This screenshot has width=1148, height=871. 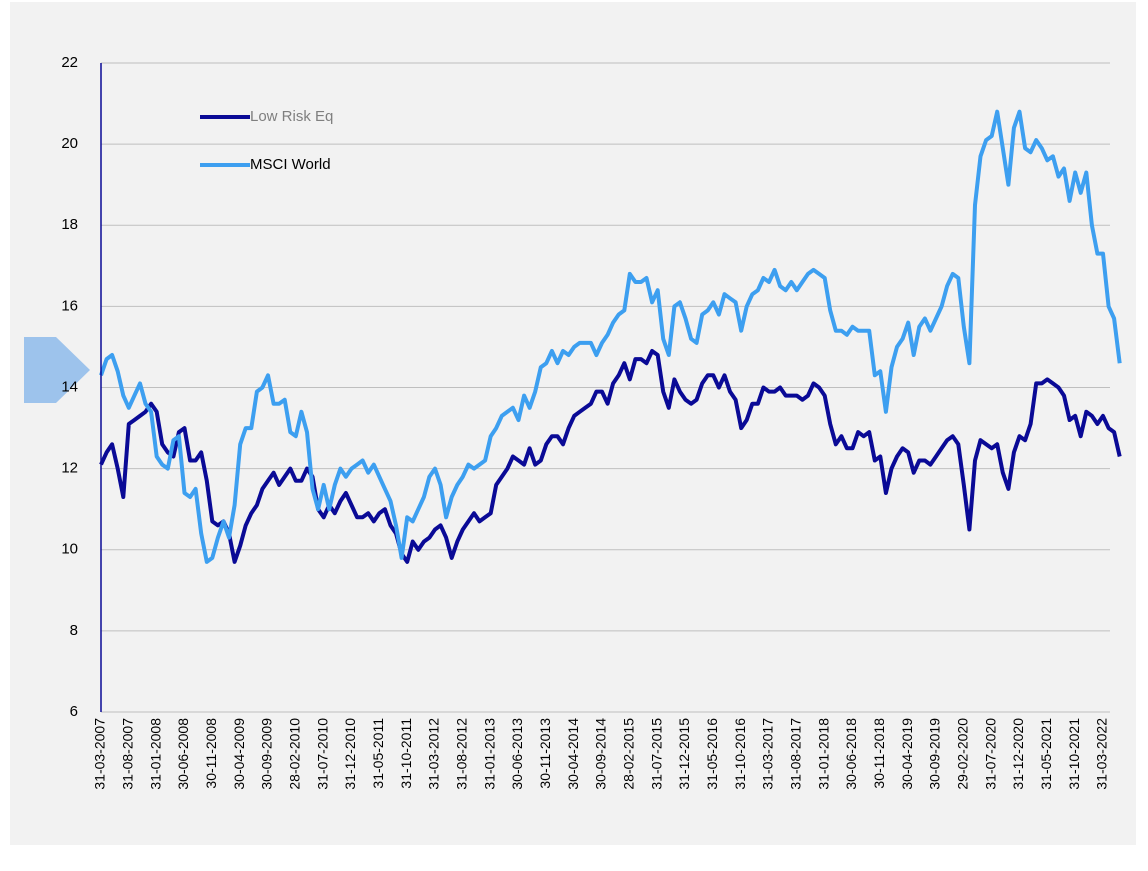 What do you see at coordinates (57, 370) in the screenshot?
I see `arrow-decoration` at bounding box center [57, 370].